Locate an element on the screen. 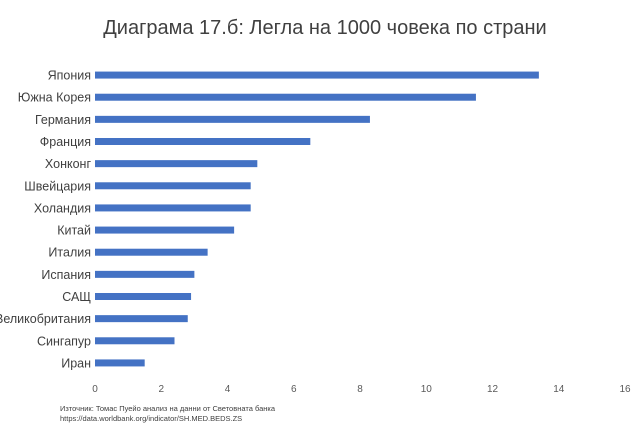 Image resolution: width=640 pixels, height=430 pixels. category-label: САЩ is located at coordinates (76, 297).